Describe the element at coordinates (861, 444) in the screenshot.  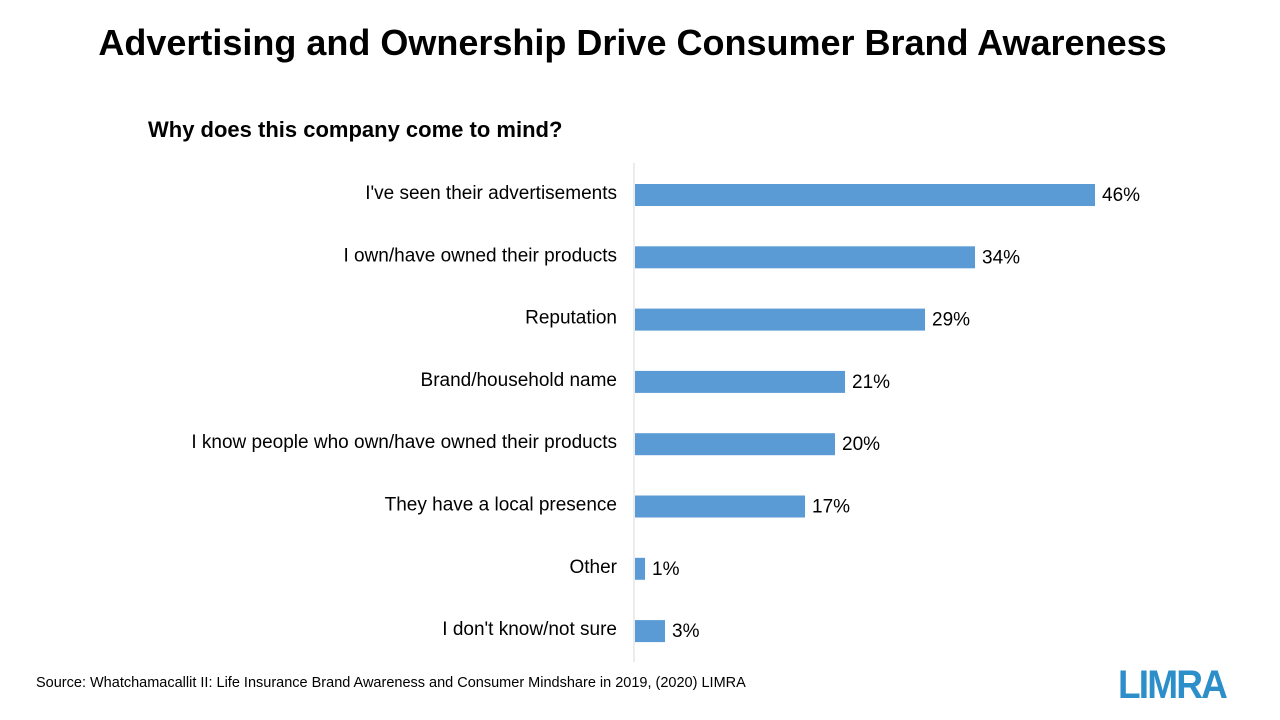
I see `data-label: 20%` at that location.